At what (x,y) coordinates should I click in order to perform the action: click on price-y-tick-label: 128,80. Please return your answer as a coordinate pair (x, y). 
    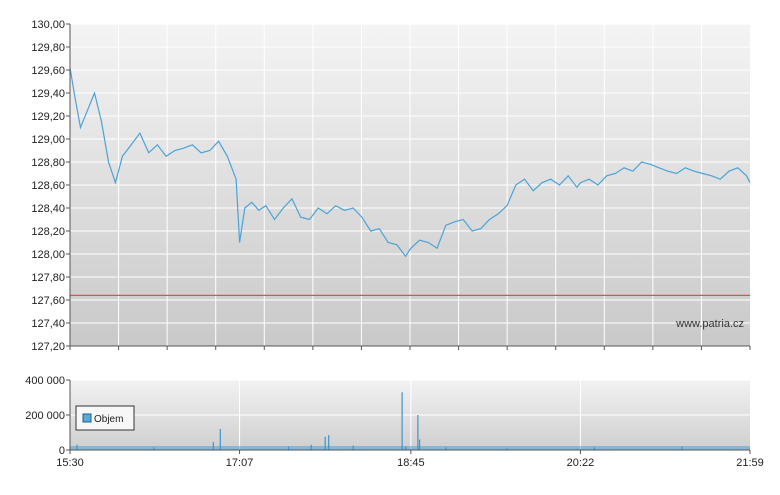
    Looking at the image, I should click on (48, 163).